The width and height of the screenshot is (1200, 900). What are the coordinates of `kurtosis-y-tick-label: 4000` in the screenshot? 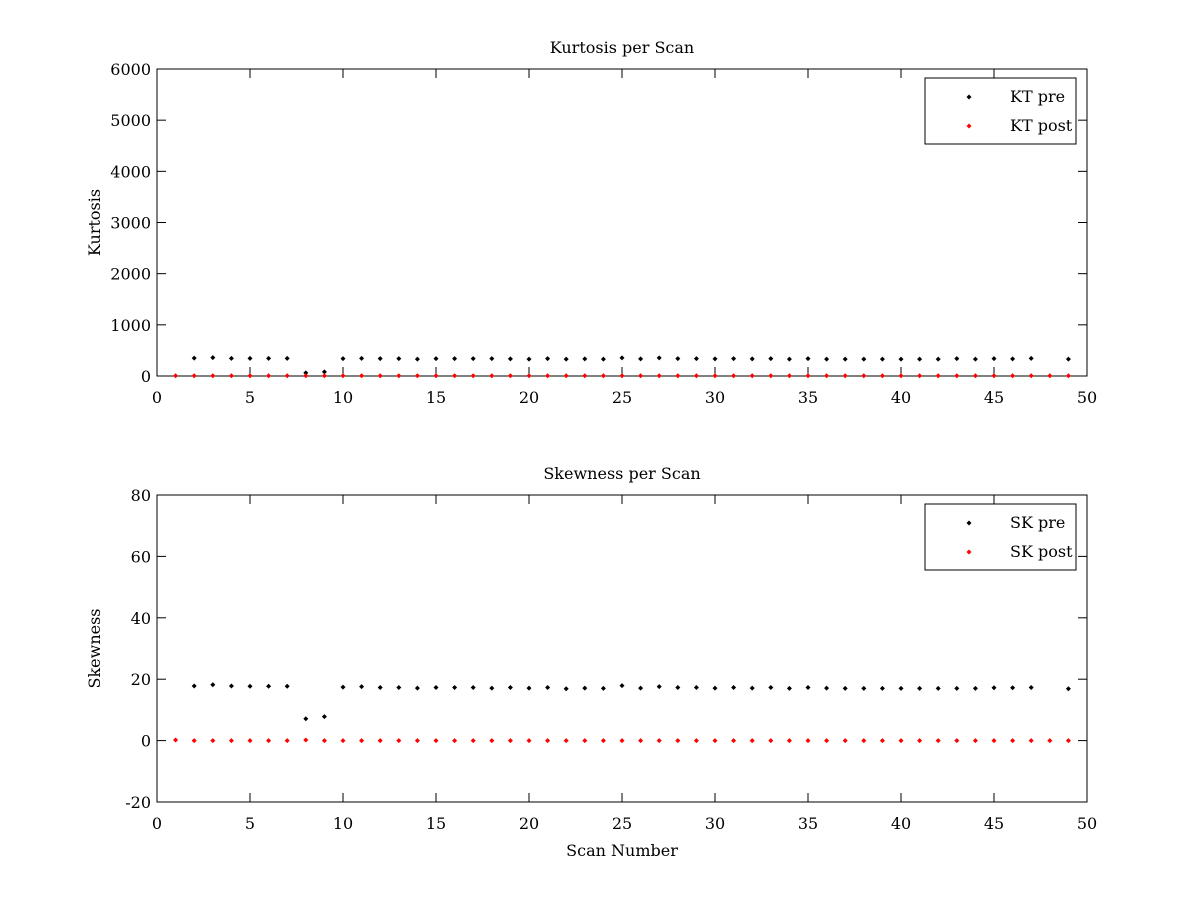 It's located at (130, 171).